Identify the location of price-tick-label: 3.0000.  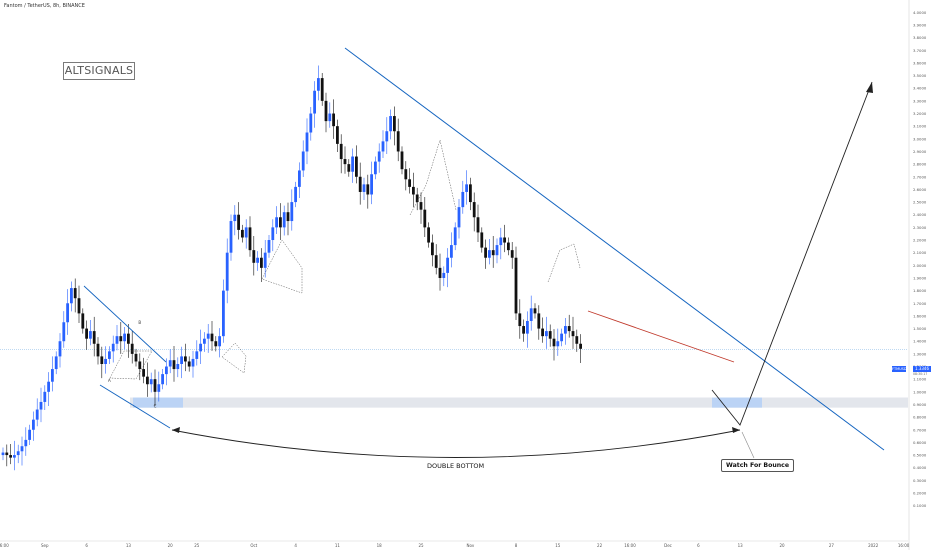
(920, 138).